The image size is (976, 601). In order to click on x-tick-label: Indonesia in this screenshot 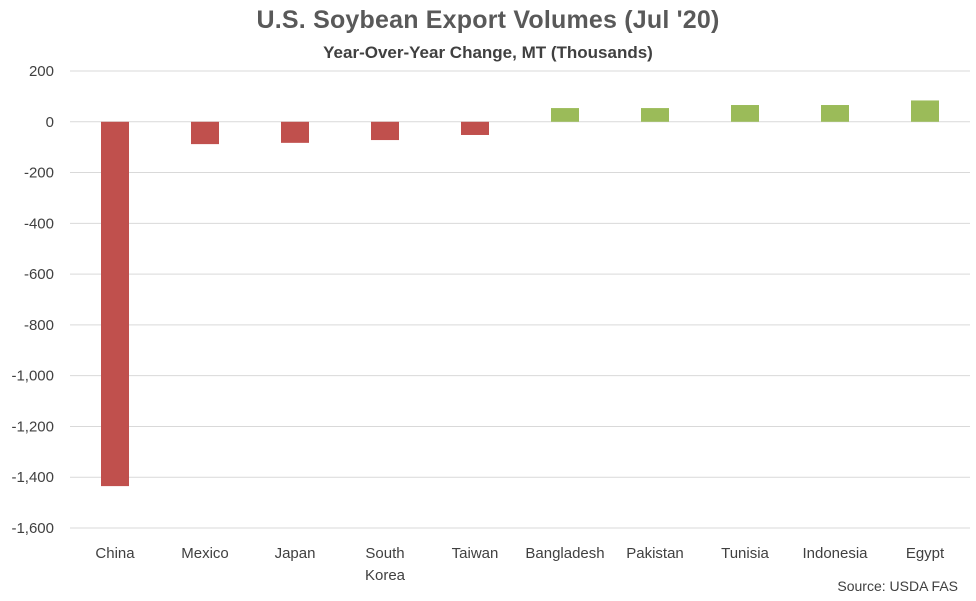, I will do `click(835, 553)`.